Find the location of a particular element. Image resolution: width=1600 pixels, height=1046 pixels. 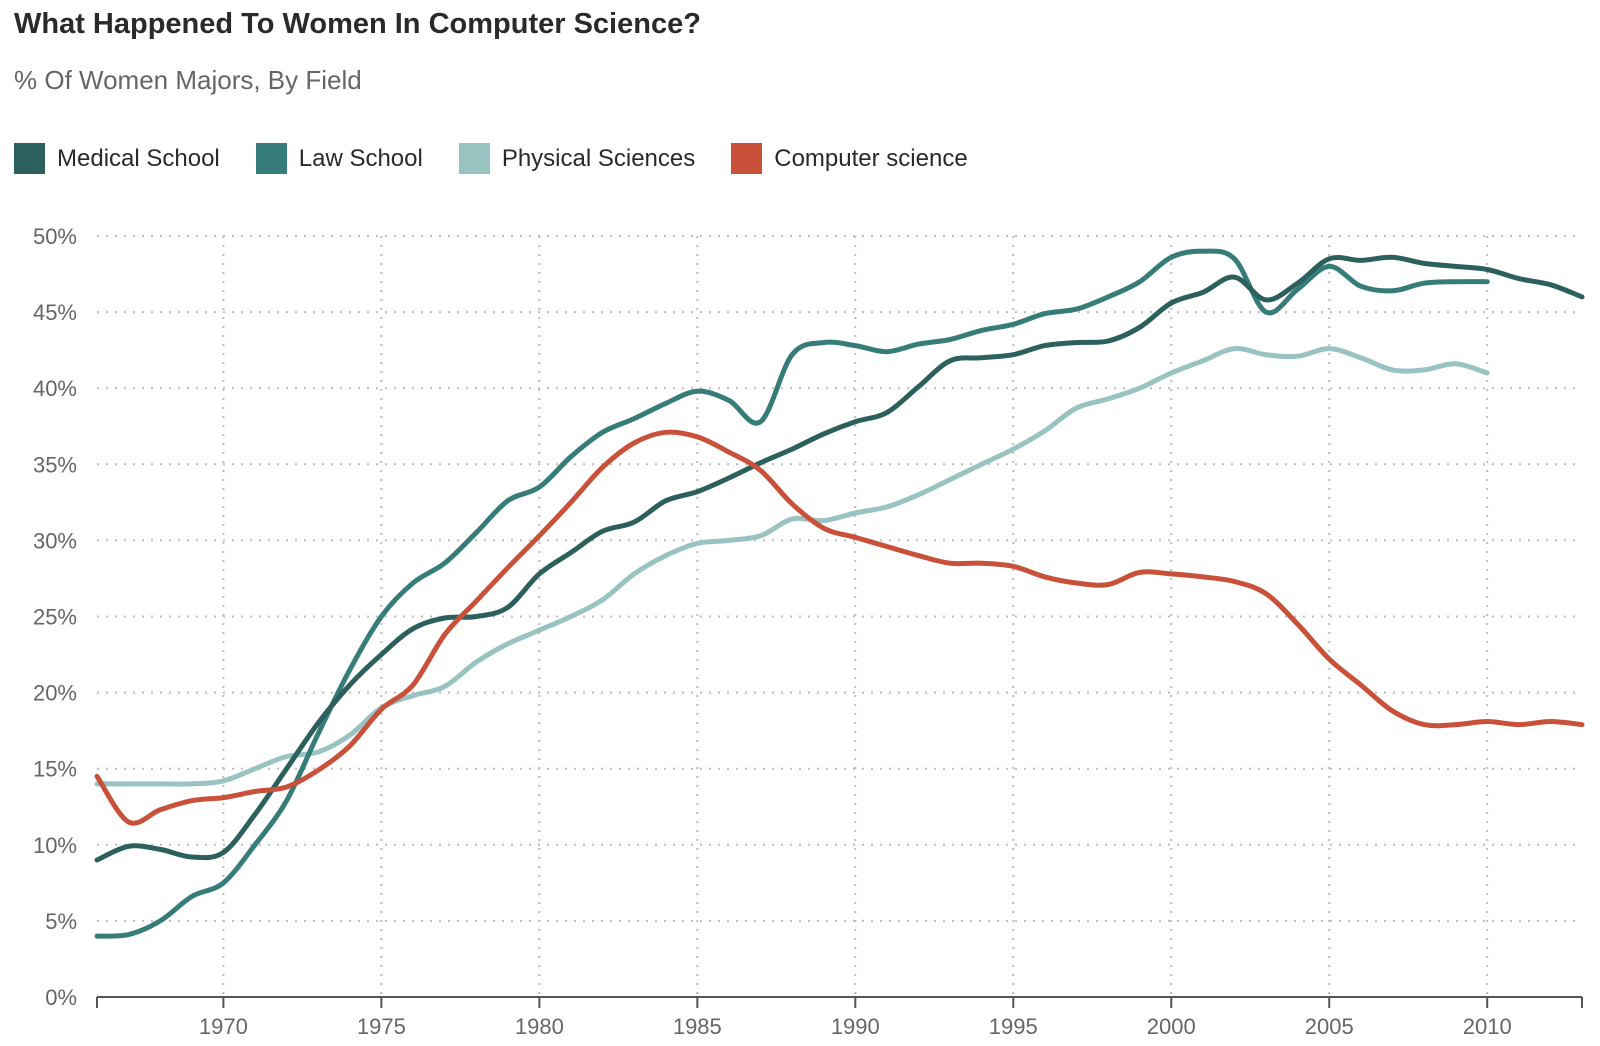

legend-swatch-law-school is located at coordinates (271, 158).